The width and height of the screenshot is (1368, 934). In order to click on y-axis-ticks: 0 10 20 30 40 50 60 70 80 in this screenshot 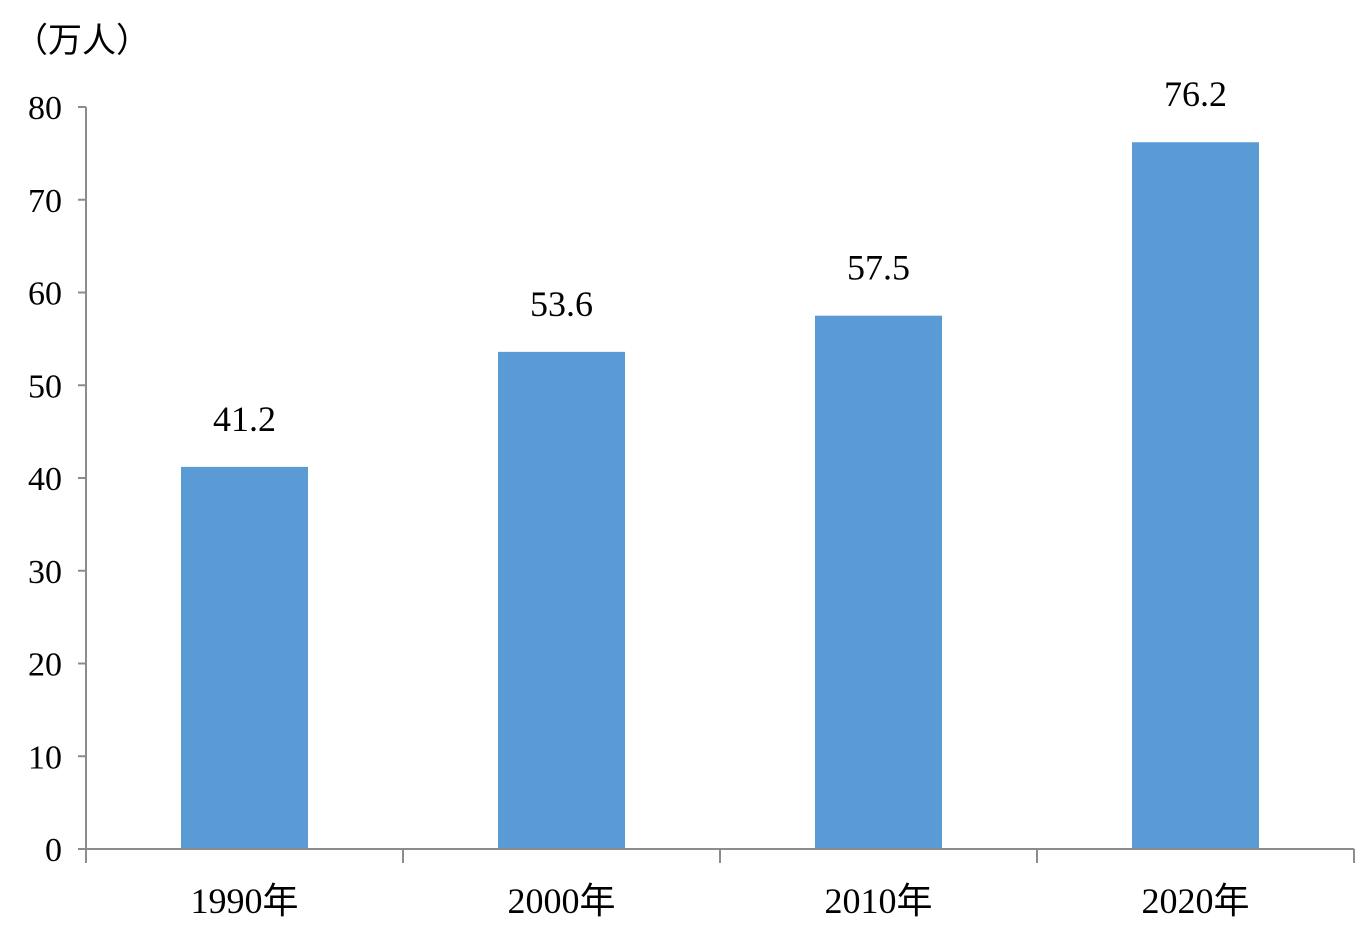, I will do `click(57, 479)`.